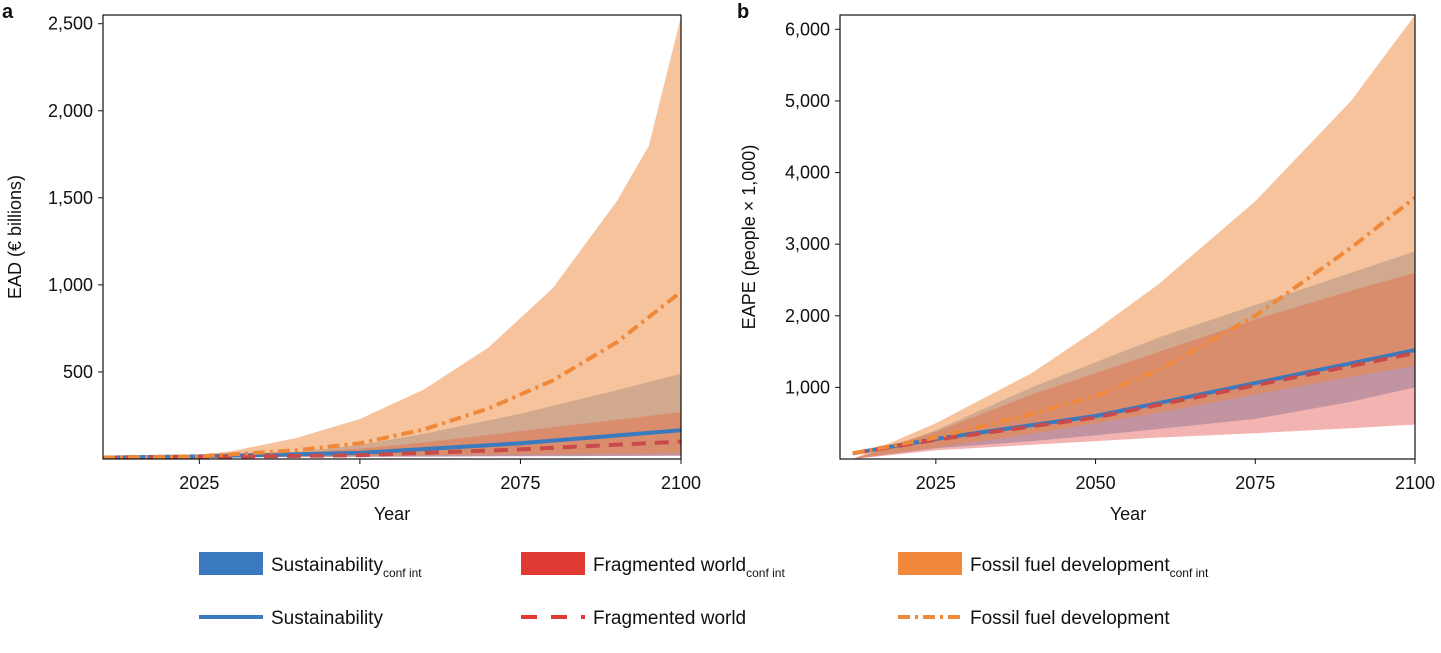  Describe the element at coordinates (392, 449) in the screenshot. I see `fragmented-line` at that location.